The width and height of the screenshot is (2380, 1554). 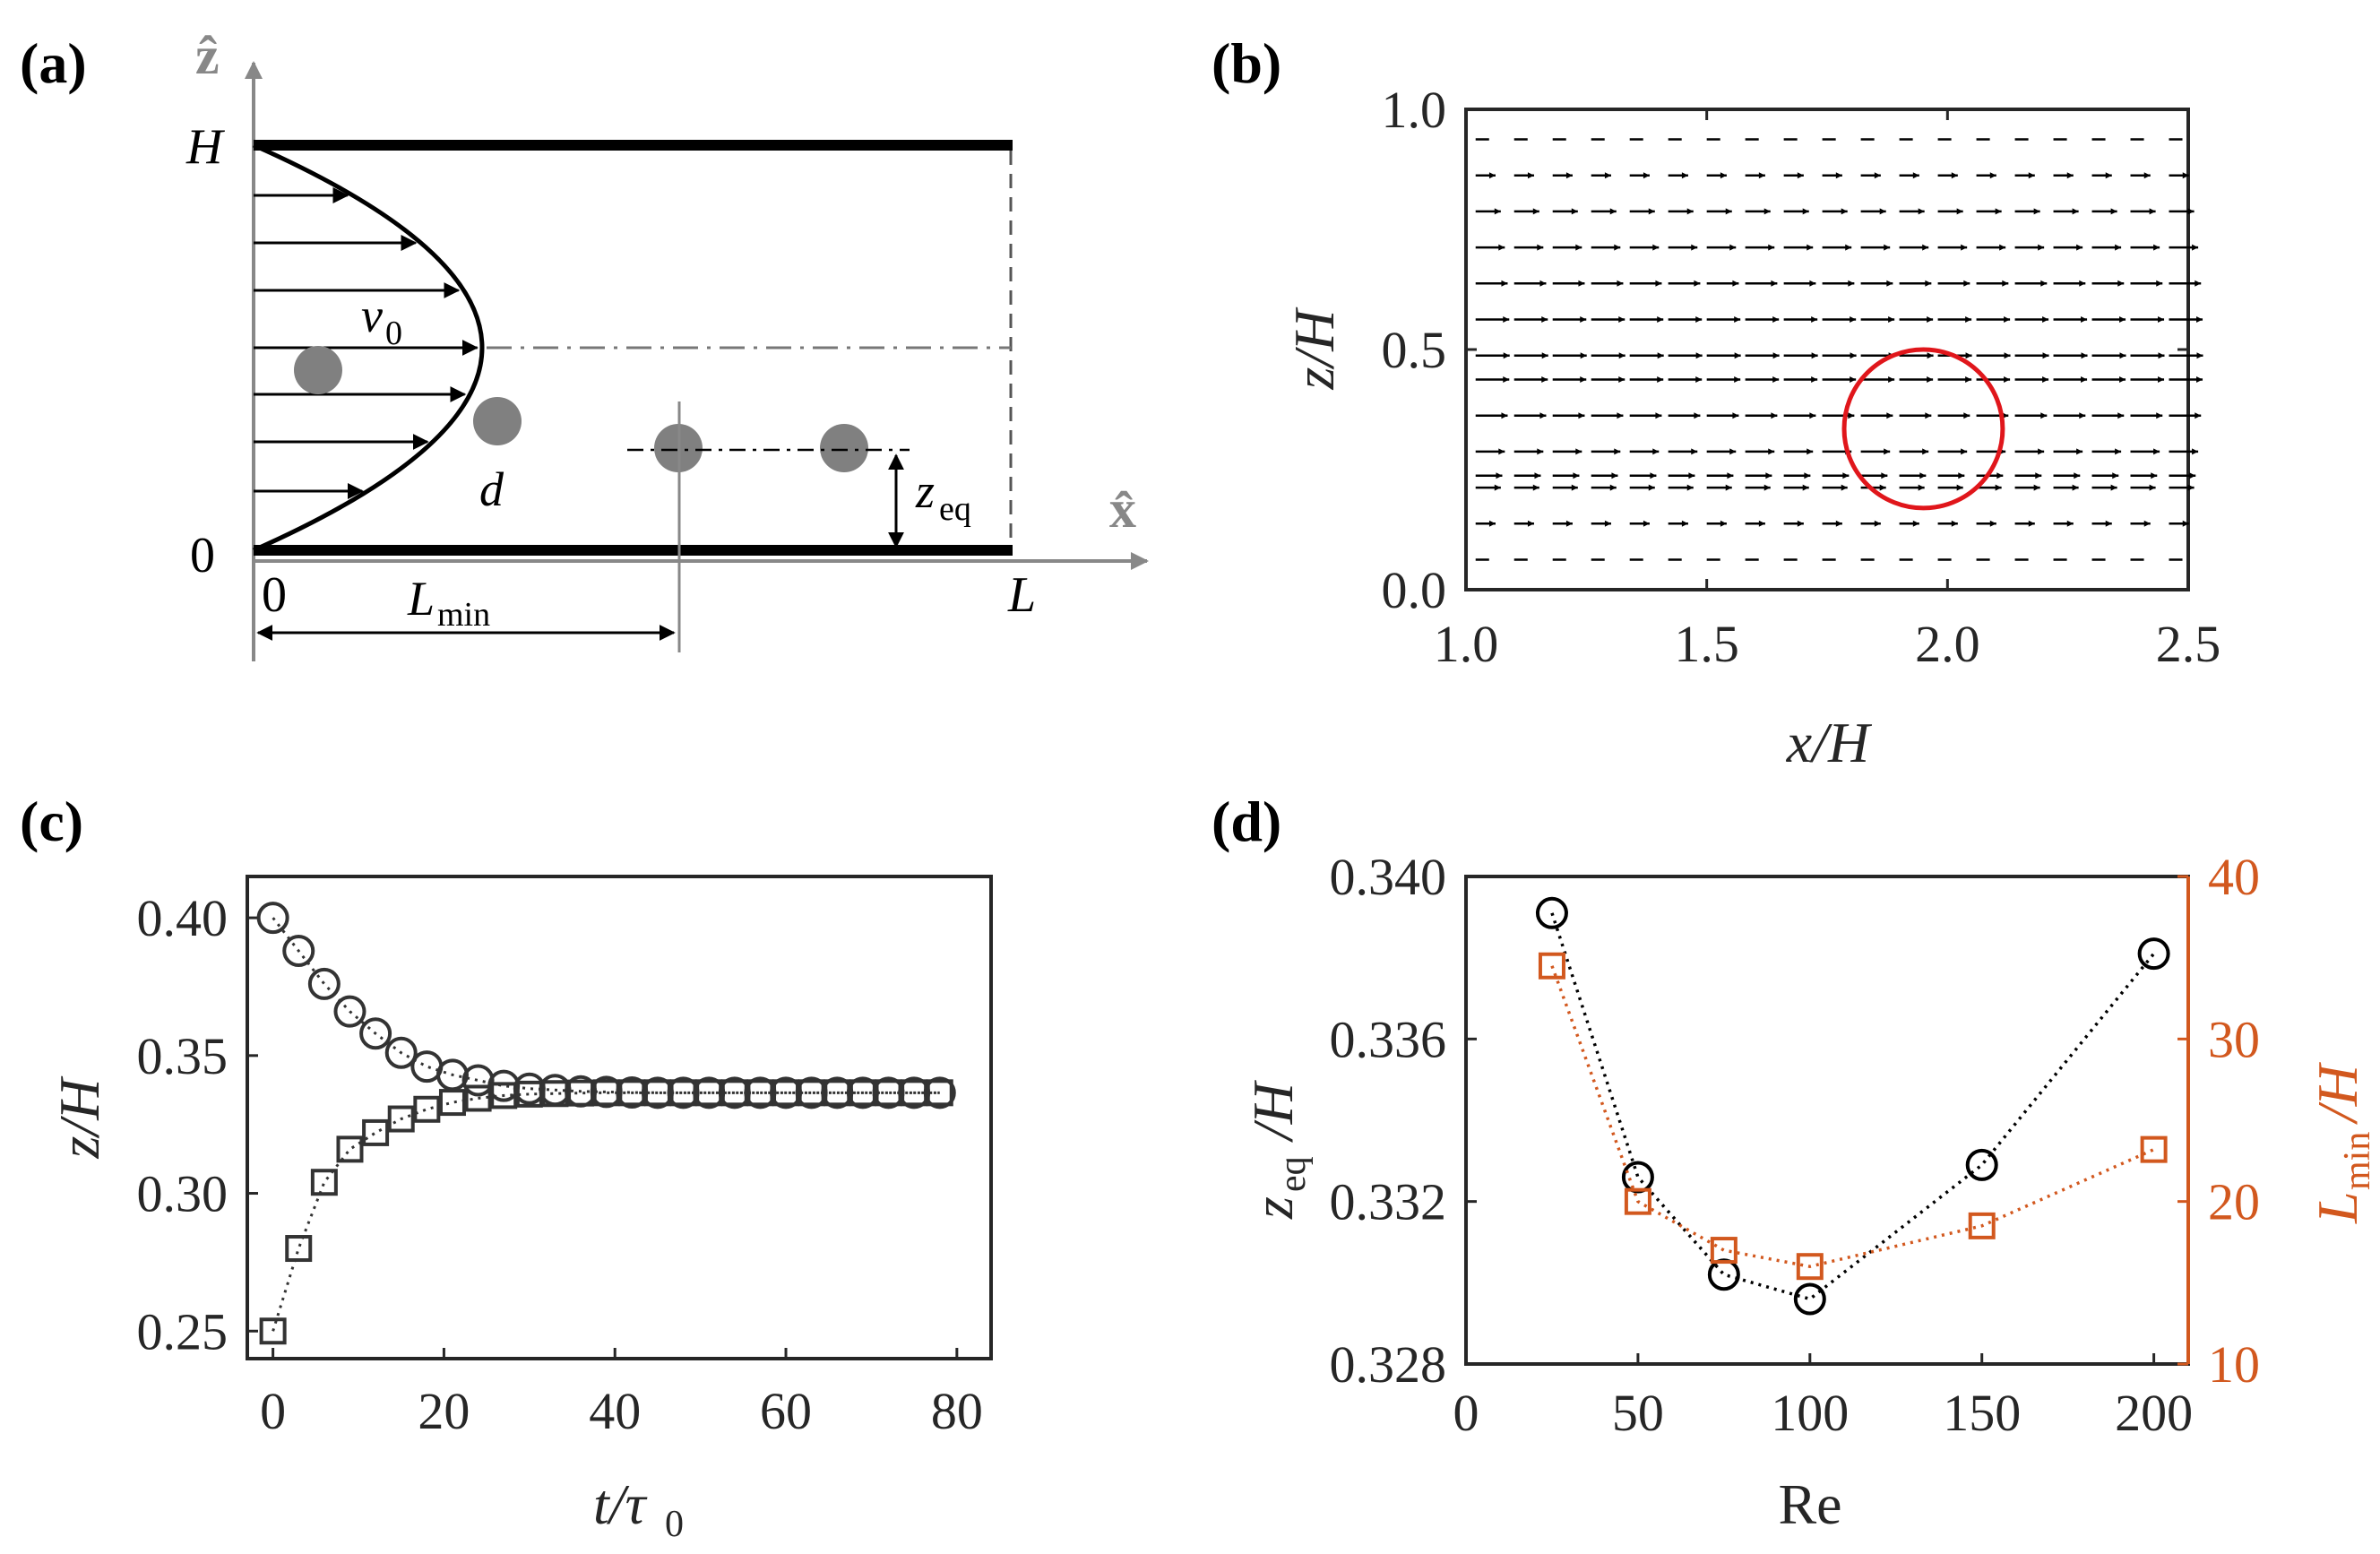 What do you see at coordinates (1810, 1413) in the screenshot?
I see `x-tick-label: 100` at bounding box center [1810, 1413].